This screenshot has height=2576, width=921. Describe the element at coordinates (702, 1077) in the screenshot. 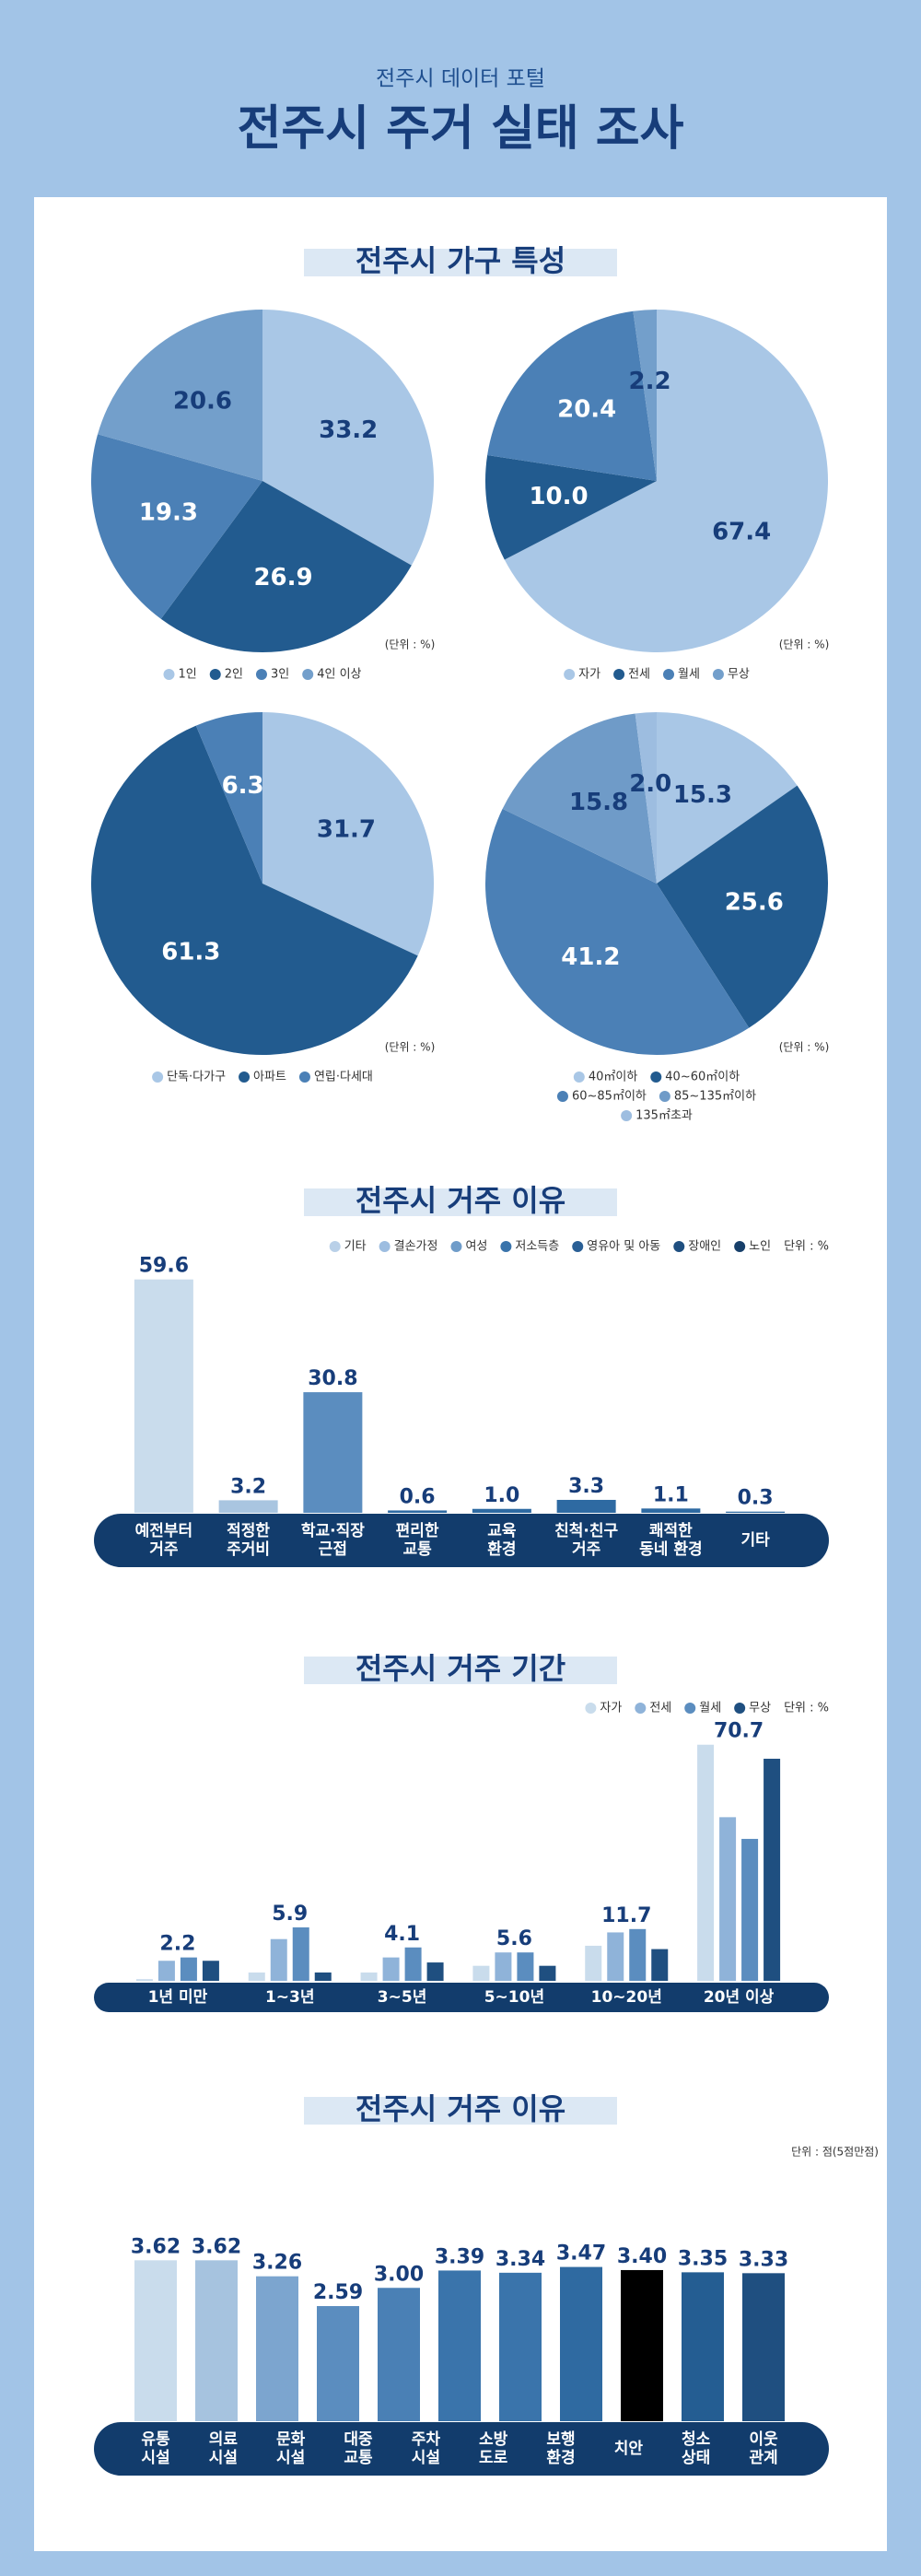

I see `legend-label: 40~60㎡이하` at that location.